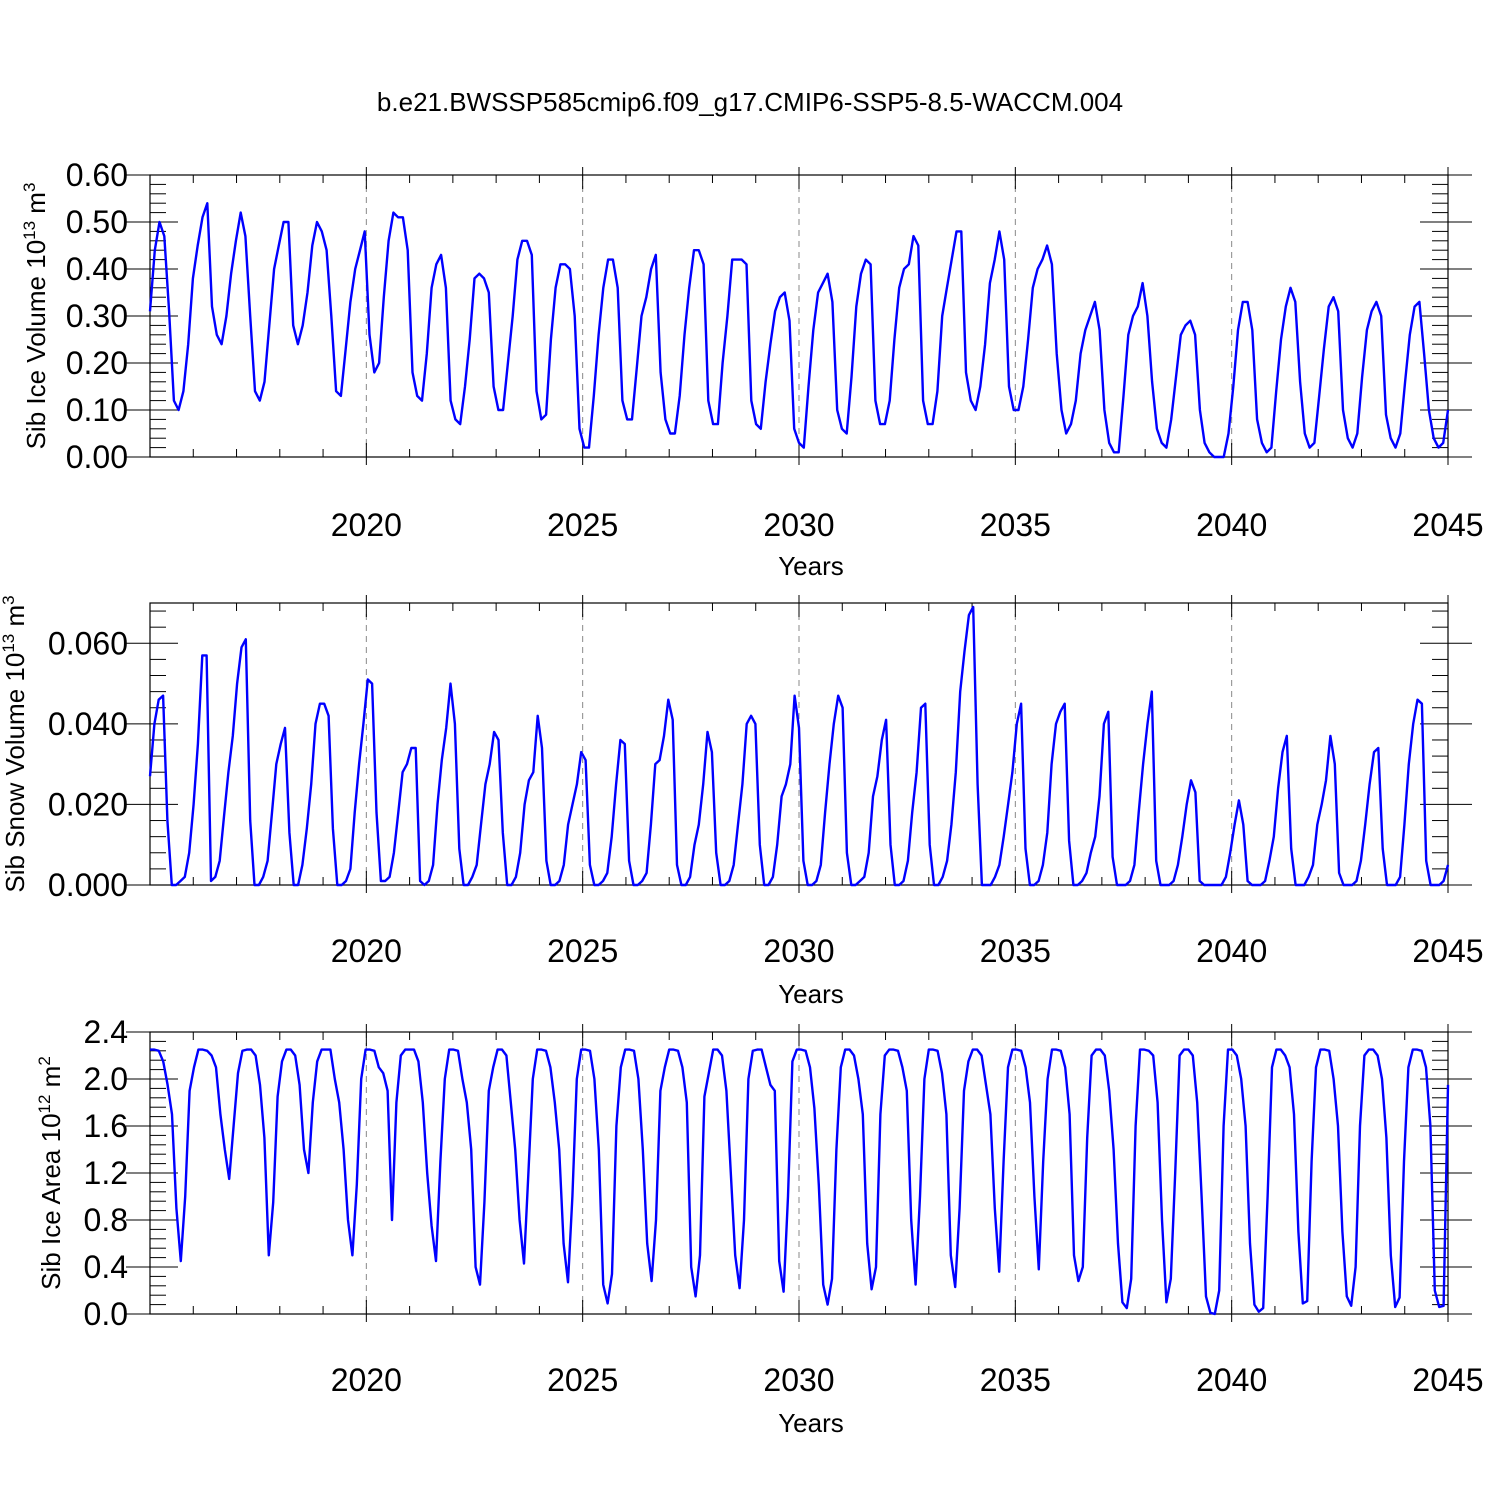 The width and height of the screenshot is (1500, 1500). What do you see at coordinates (97, 269) in the screenshot?
I see `y-tick-label: 0.40` at bounding box center [97, 269].